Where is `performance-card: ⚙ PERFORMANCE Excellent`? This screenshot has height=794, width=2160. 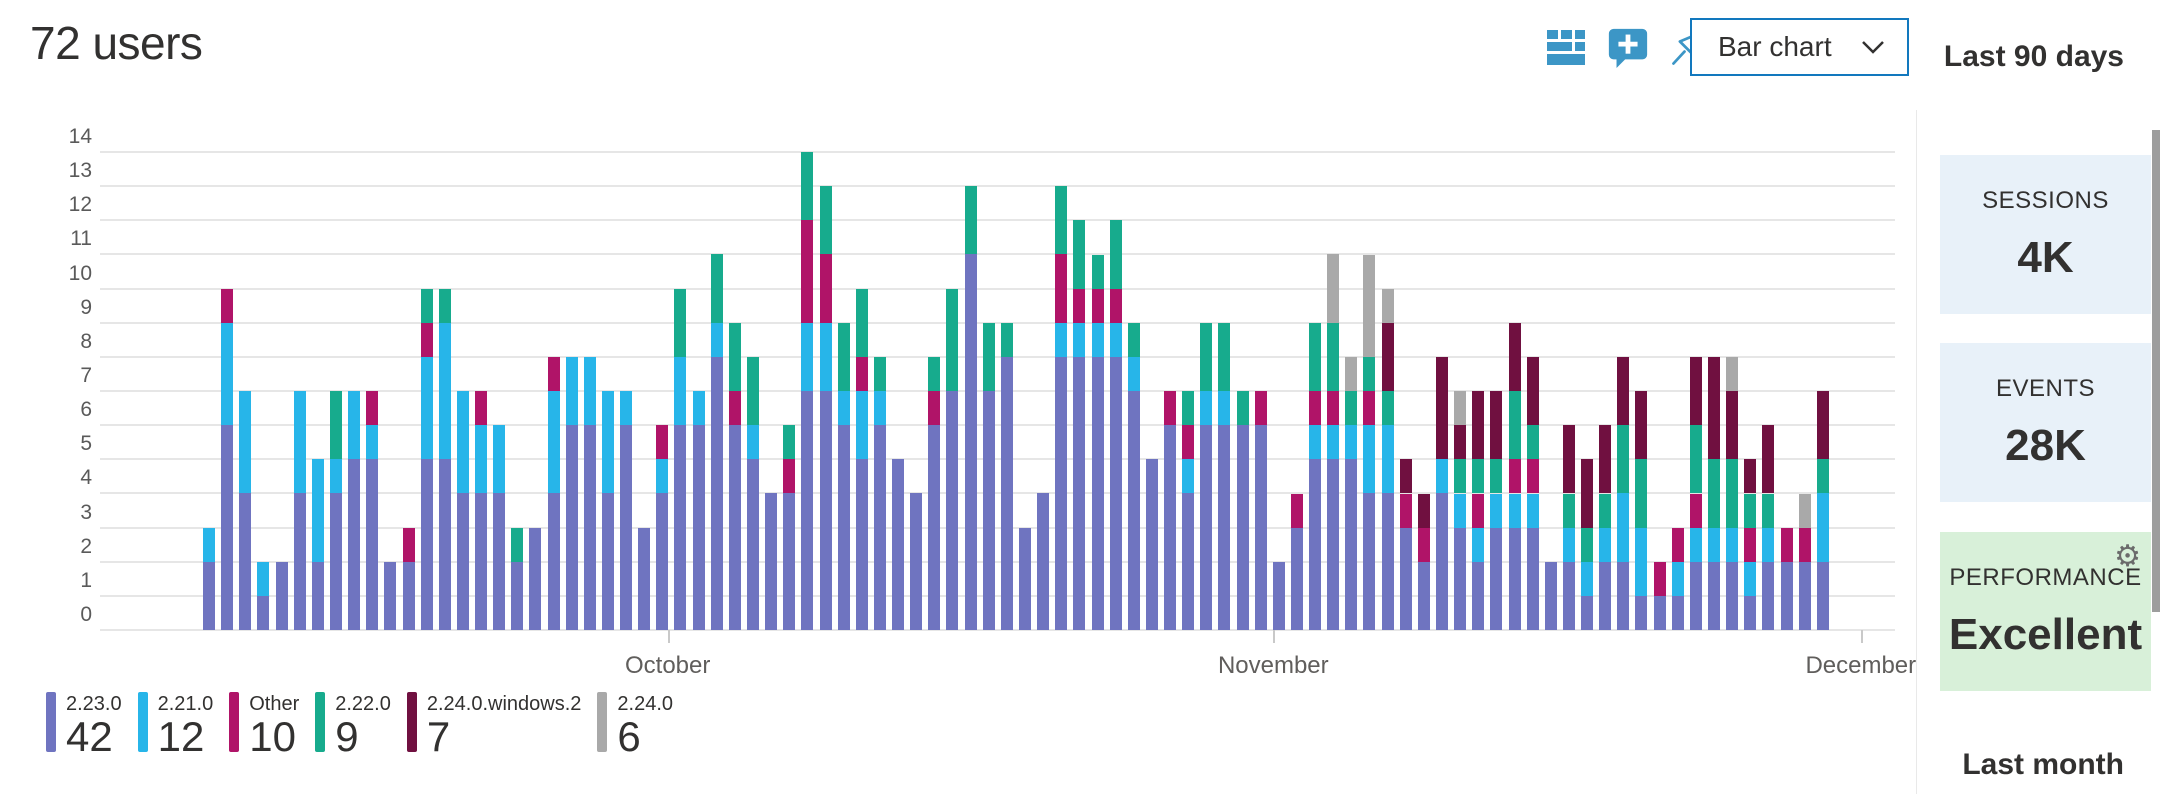
performance-card: ⚙ PERFORMANCE Excellent is located at coordinates (2045, 611).